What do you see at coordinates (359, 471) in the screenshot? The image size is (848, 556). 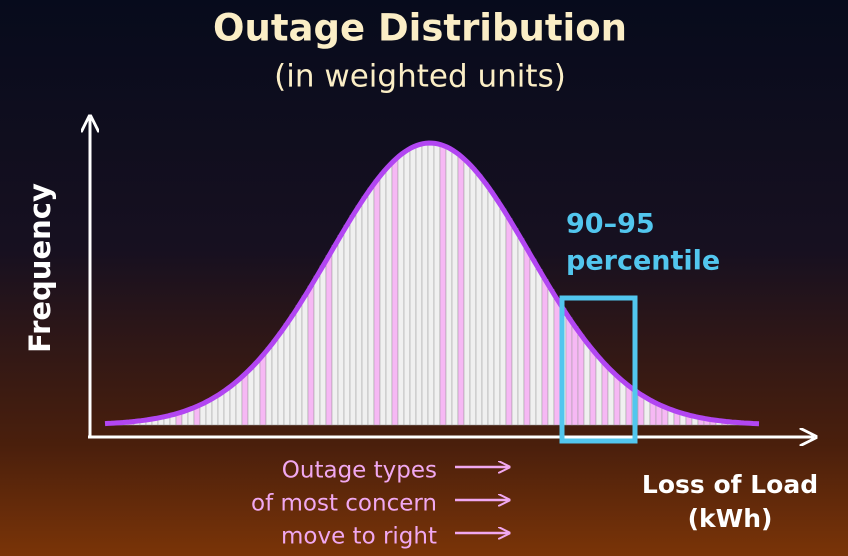 I see `annotation-line: Outage types` at bounding box center [359, 471].